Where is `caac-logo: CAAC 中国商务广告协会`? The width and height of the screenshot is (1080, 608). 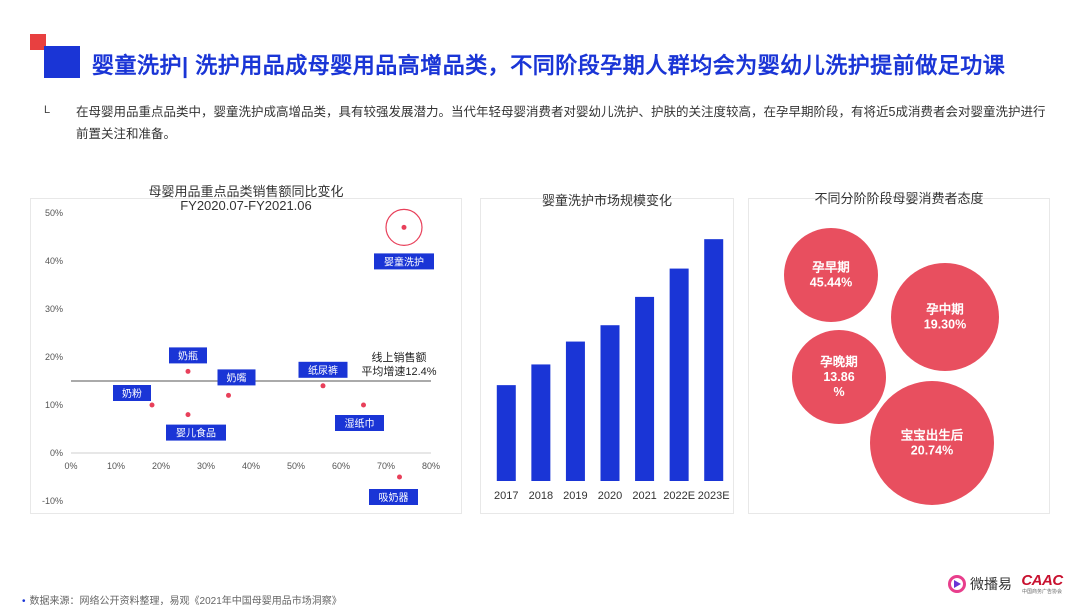 caac-logo: CAAC 中国商务广告协会 is located at coordinates (1042, 587).